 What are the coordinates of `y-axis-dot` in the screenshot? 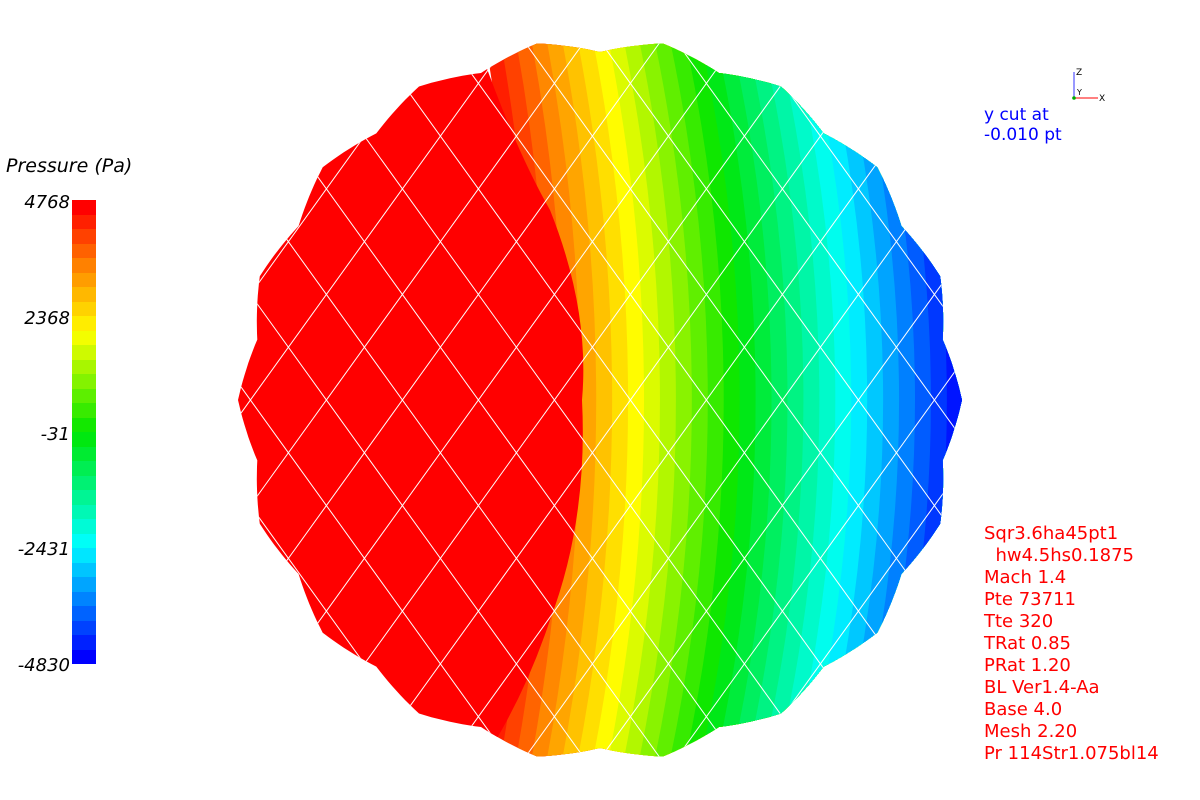 It's located at (1074, 98).